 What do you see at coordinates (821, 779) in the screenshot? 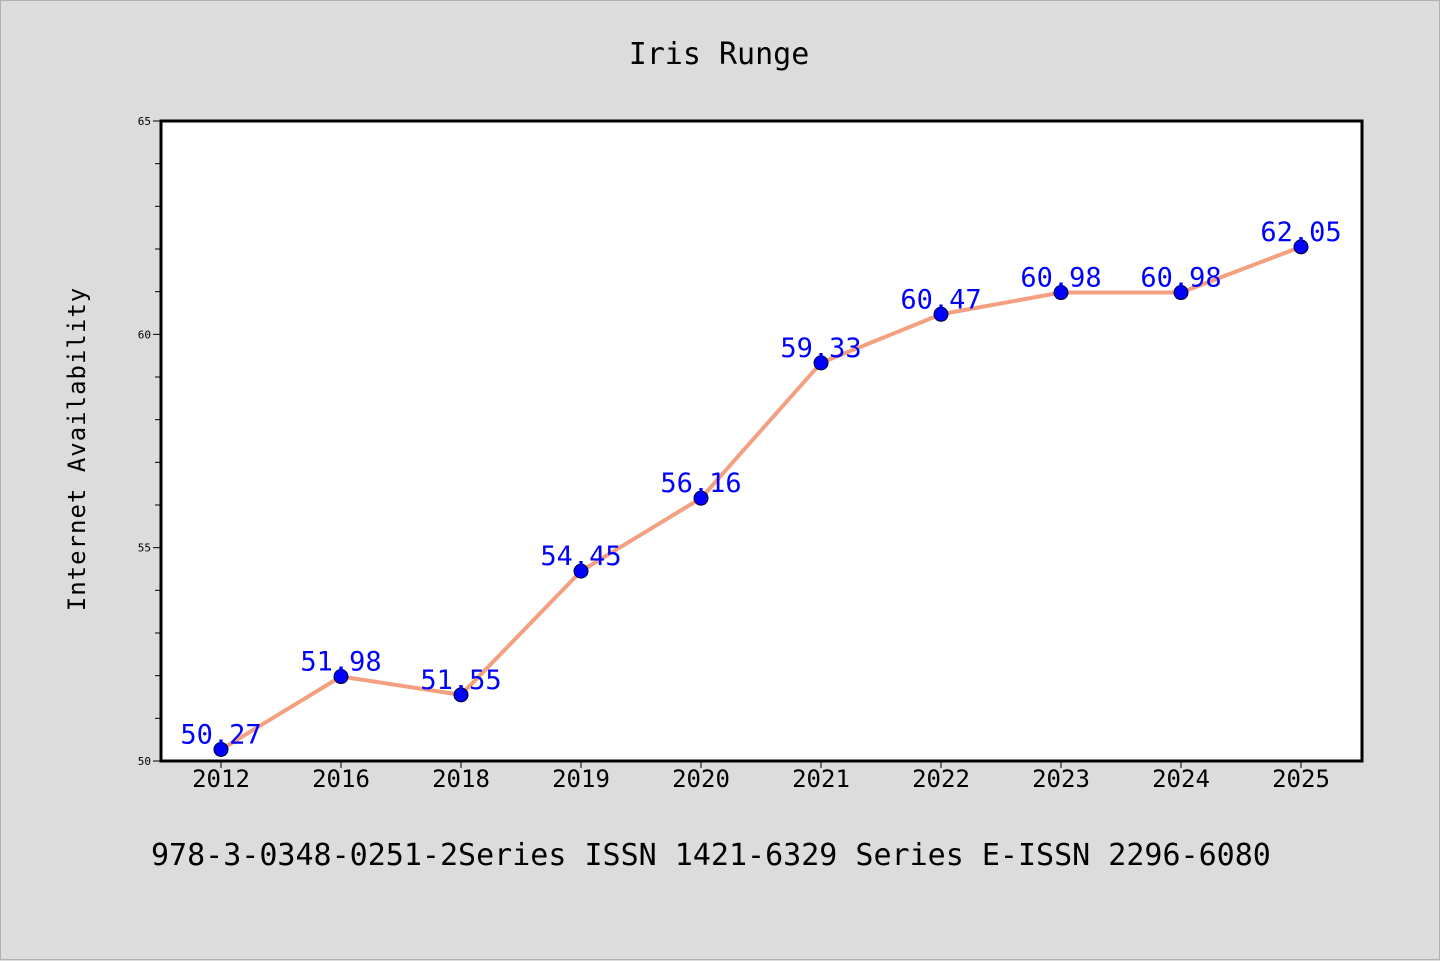
I see `x-tick-label: 2021` at bounding box center [821, 779].